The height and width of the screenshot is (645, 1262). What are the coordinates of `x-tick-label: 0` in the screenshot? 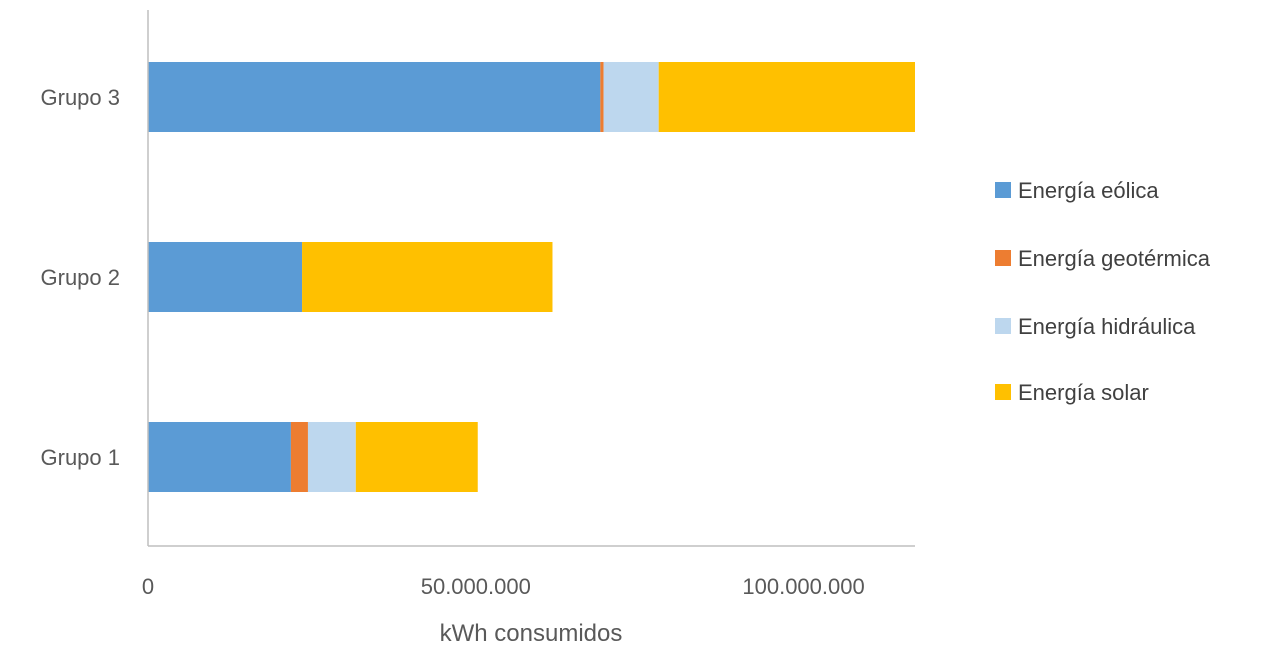 It's located at (148, 586).